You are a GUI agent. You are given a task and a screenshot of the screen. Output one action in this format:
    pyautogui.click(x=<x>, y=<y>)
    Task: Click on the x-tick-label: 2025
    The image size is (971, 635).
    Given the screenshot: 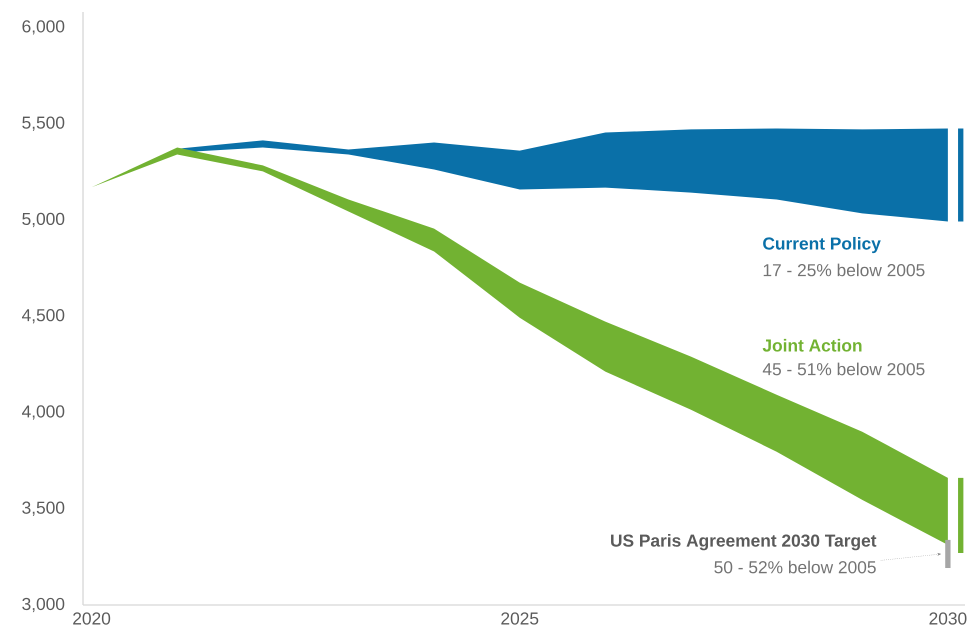 What is the action you would take?
    pyautogui.click(x=519, y=618)
    